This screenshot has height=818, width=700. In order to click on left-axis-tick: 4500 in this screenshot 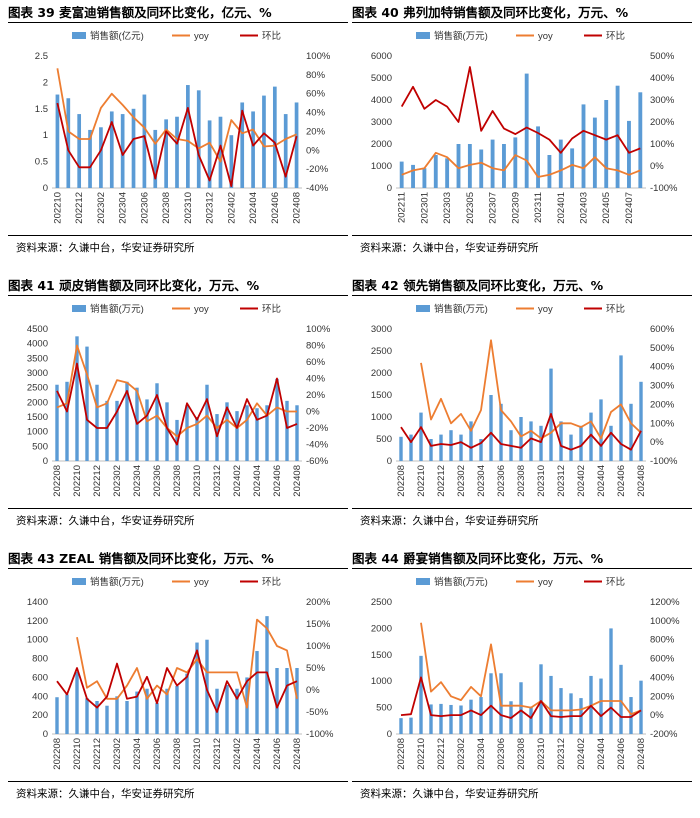, I will do `click(37, 329)`.